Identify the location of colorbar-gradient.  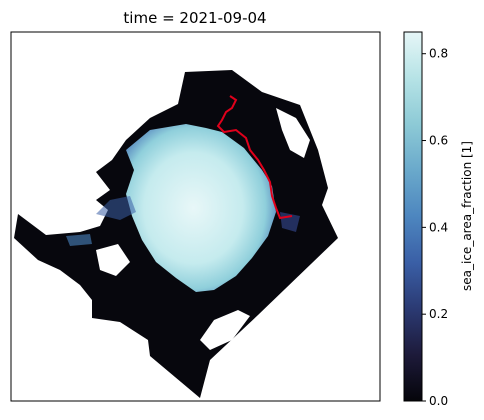
(413, 216).